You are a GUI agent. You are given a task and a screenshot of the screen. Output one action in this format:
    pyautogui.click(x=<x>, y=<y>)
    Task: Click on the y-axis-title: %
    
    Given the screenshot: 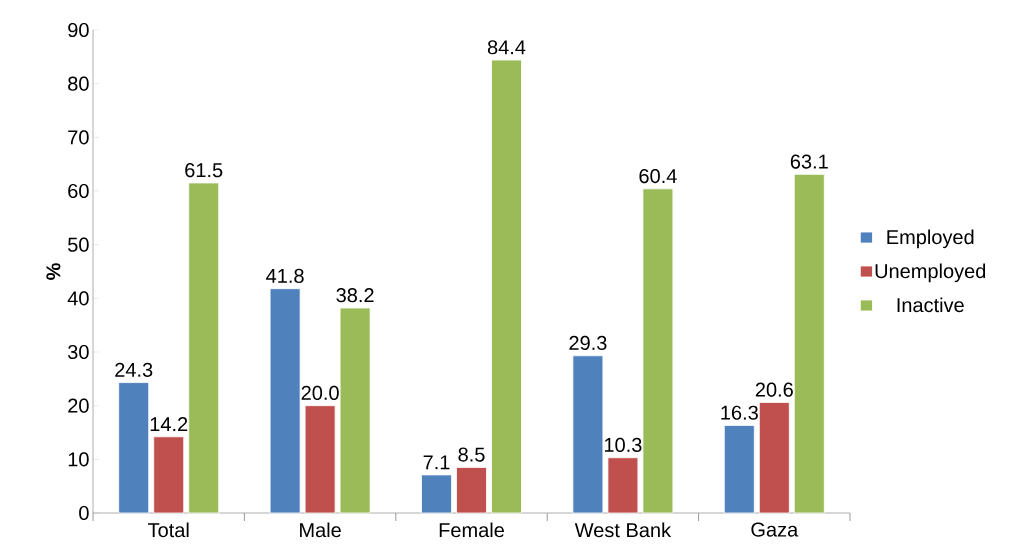 What is the action you would take?
    pyautogui.click(x=53, y=271)
    